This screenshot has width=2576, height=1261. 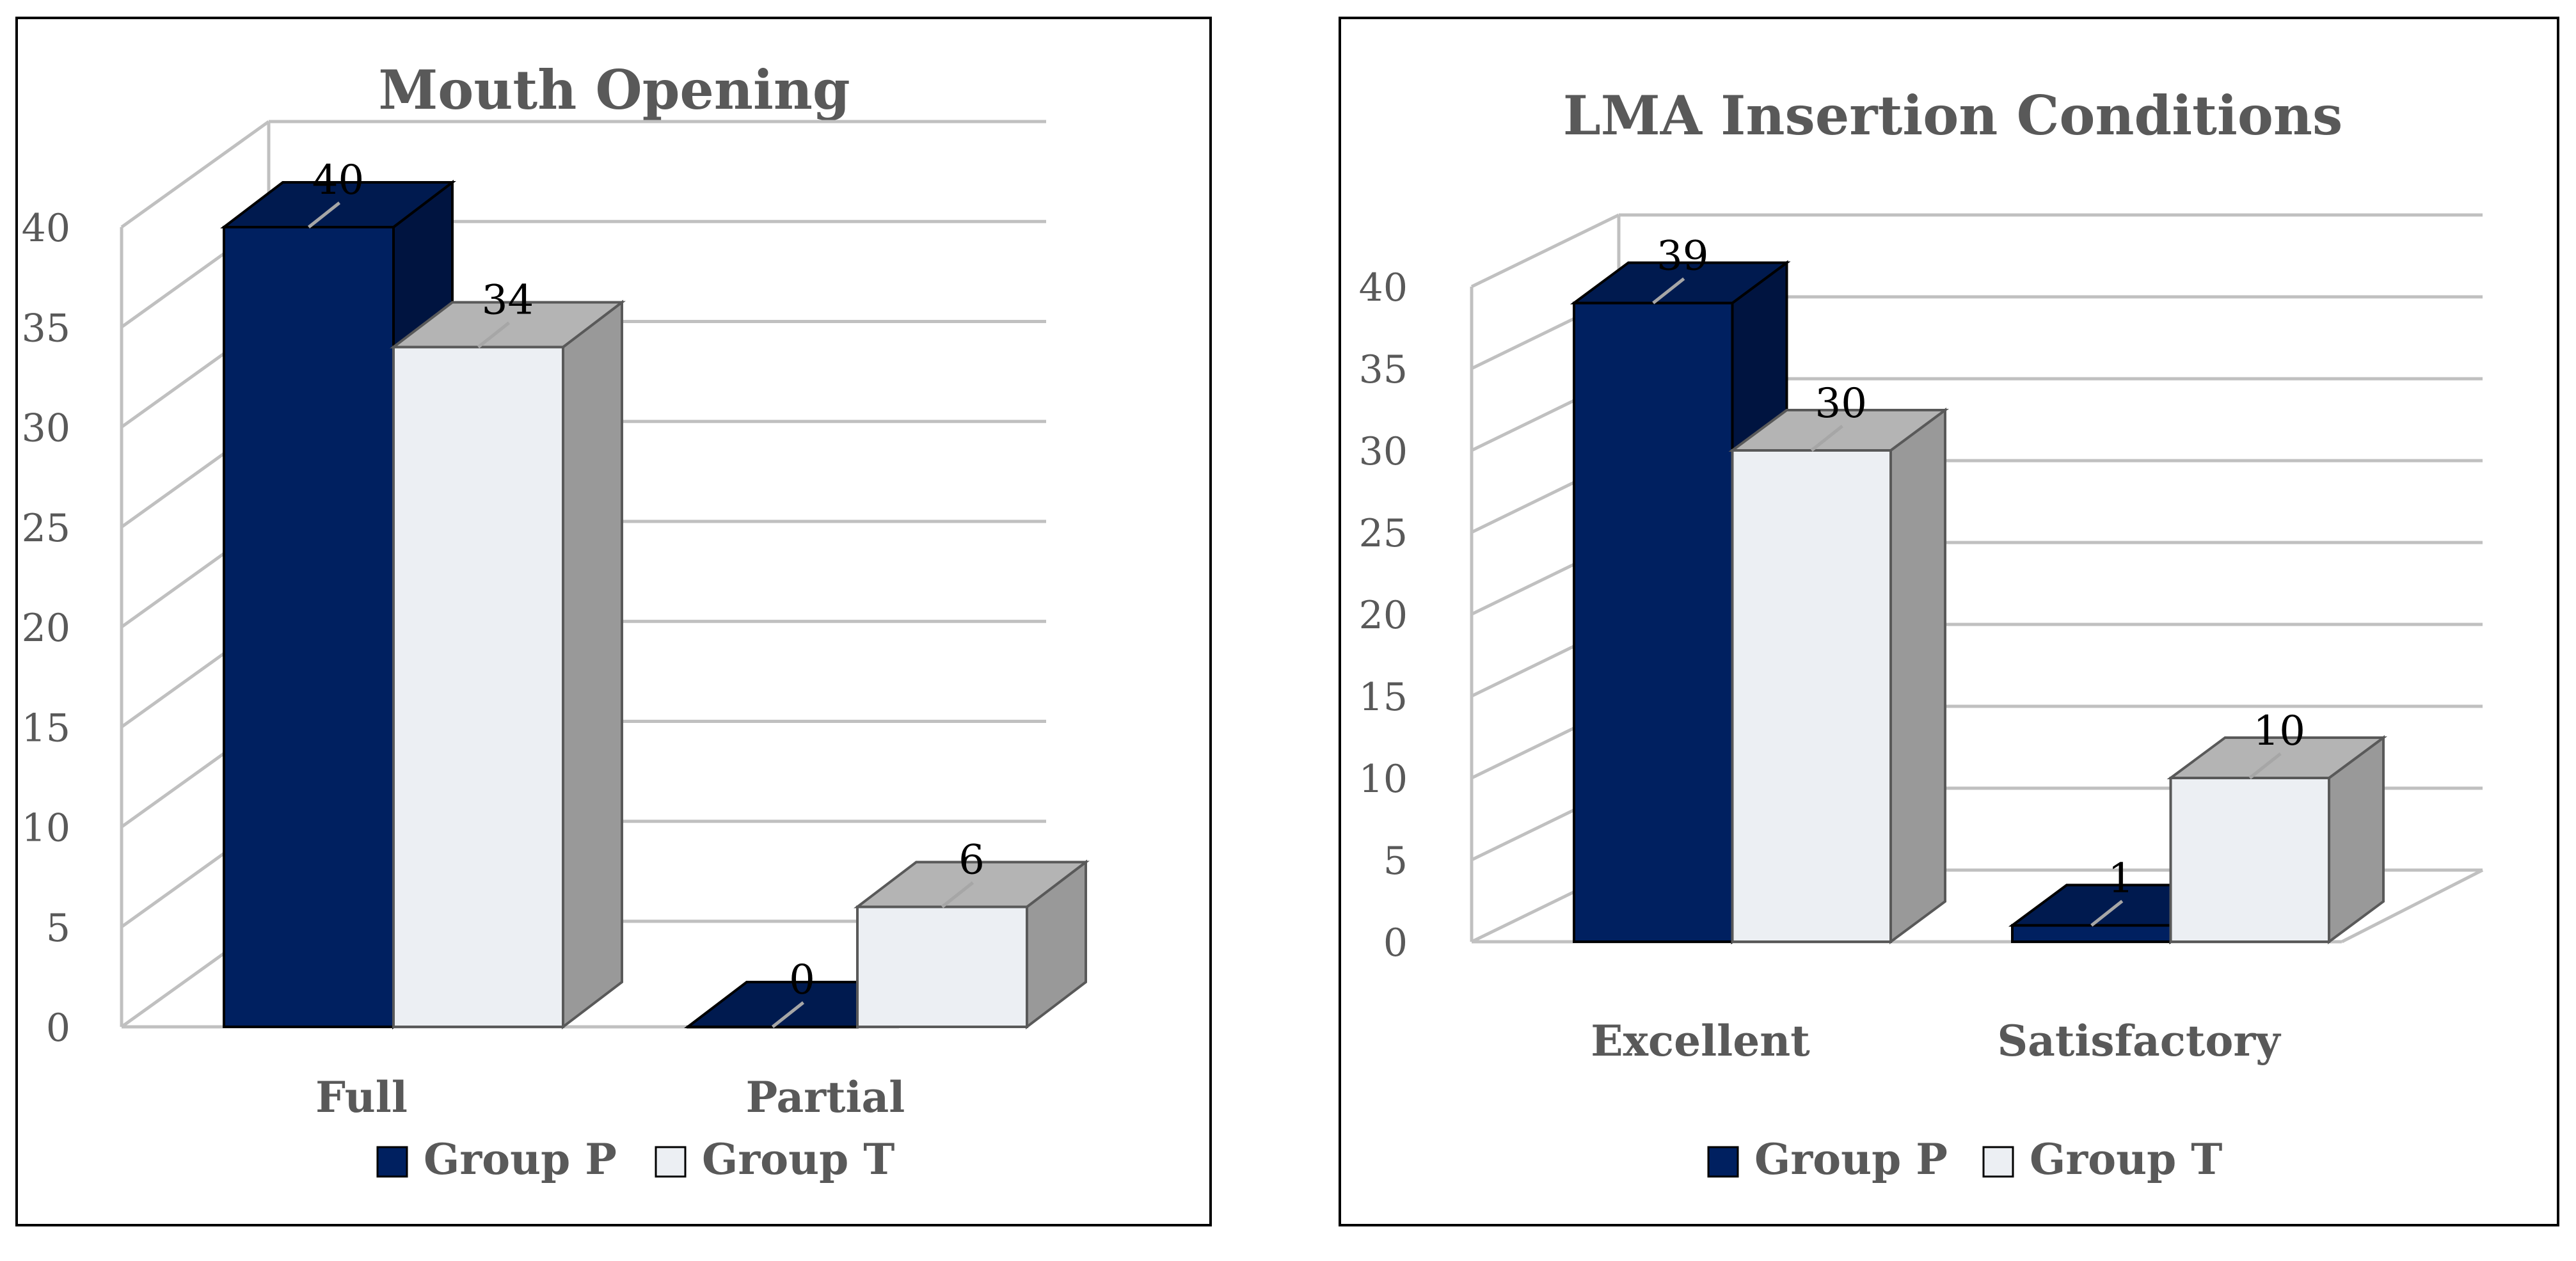 I want to click on bar-group-t-full: 34, so click(x=508, y=653).